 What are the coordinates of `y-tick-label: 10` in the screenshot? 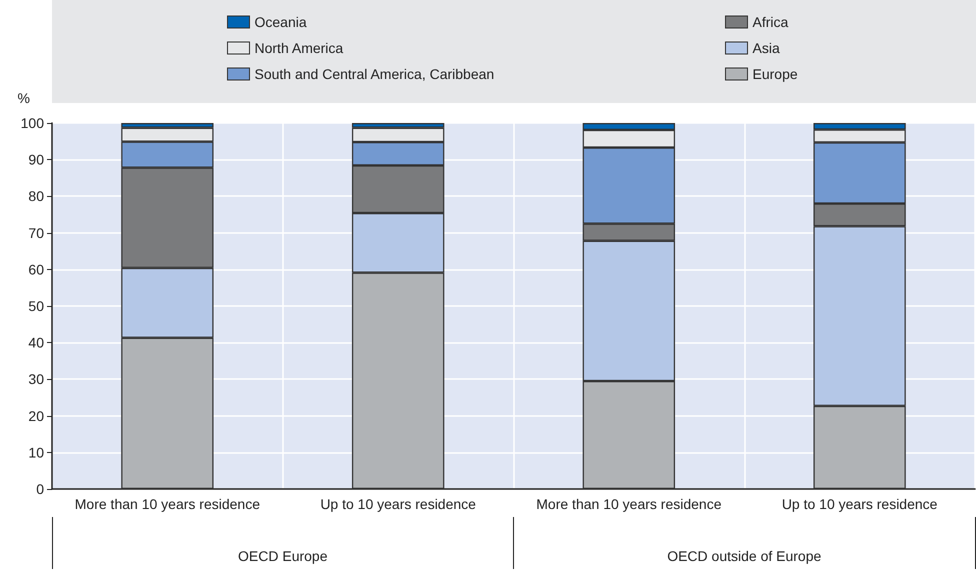 It's located at (36, 452).